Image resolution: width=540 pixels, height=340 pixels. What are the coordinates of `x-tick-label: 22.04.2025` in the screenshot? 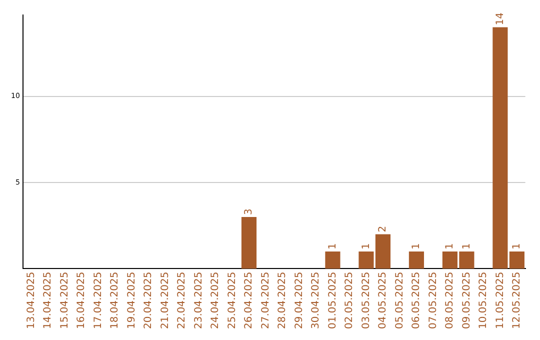 It's located at (182, 301).